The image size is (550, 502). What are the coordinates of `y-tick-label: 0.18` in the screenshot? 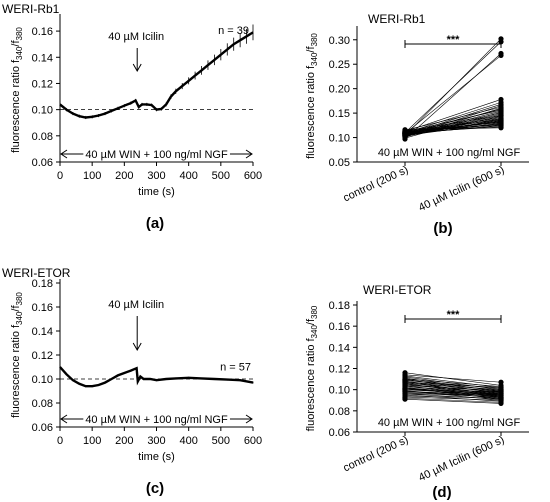 It's located at (42, 284).